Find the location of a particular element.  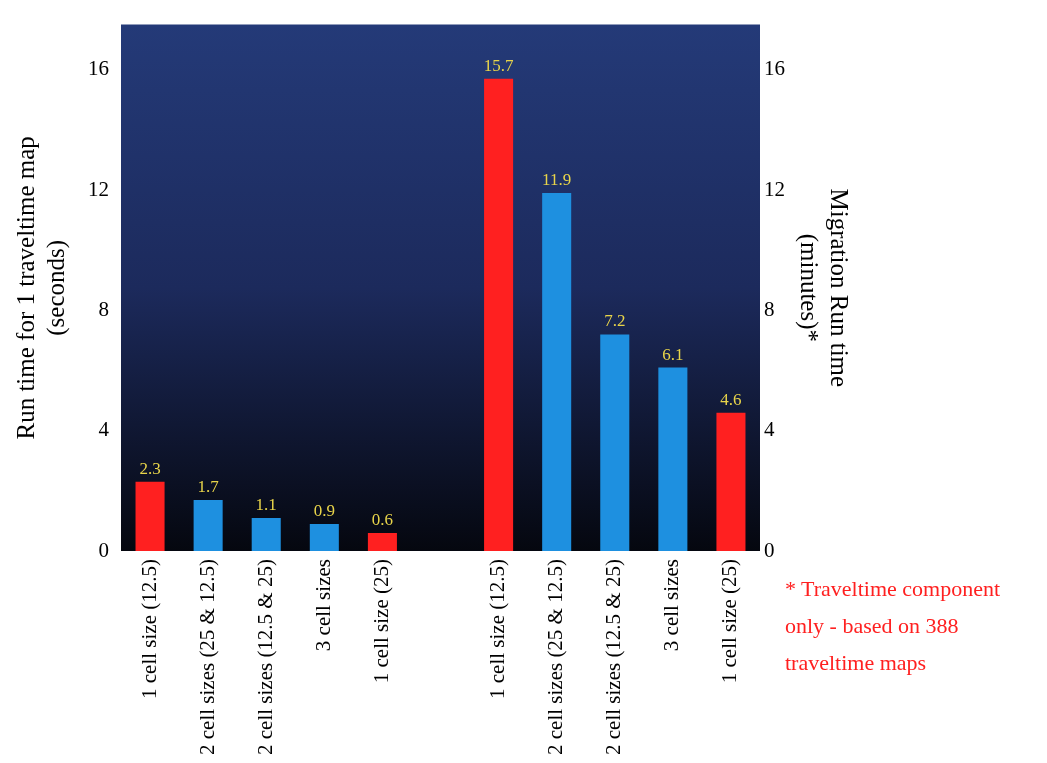

y2-tick-label: 0 is located at coordinates (769, 549).